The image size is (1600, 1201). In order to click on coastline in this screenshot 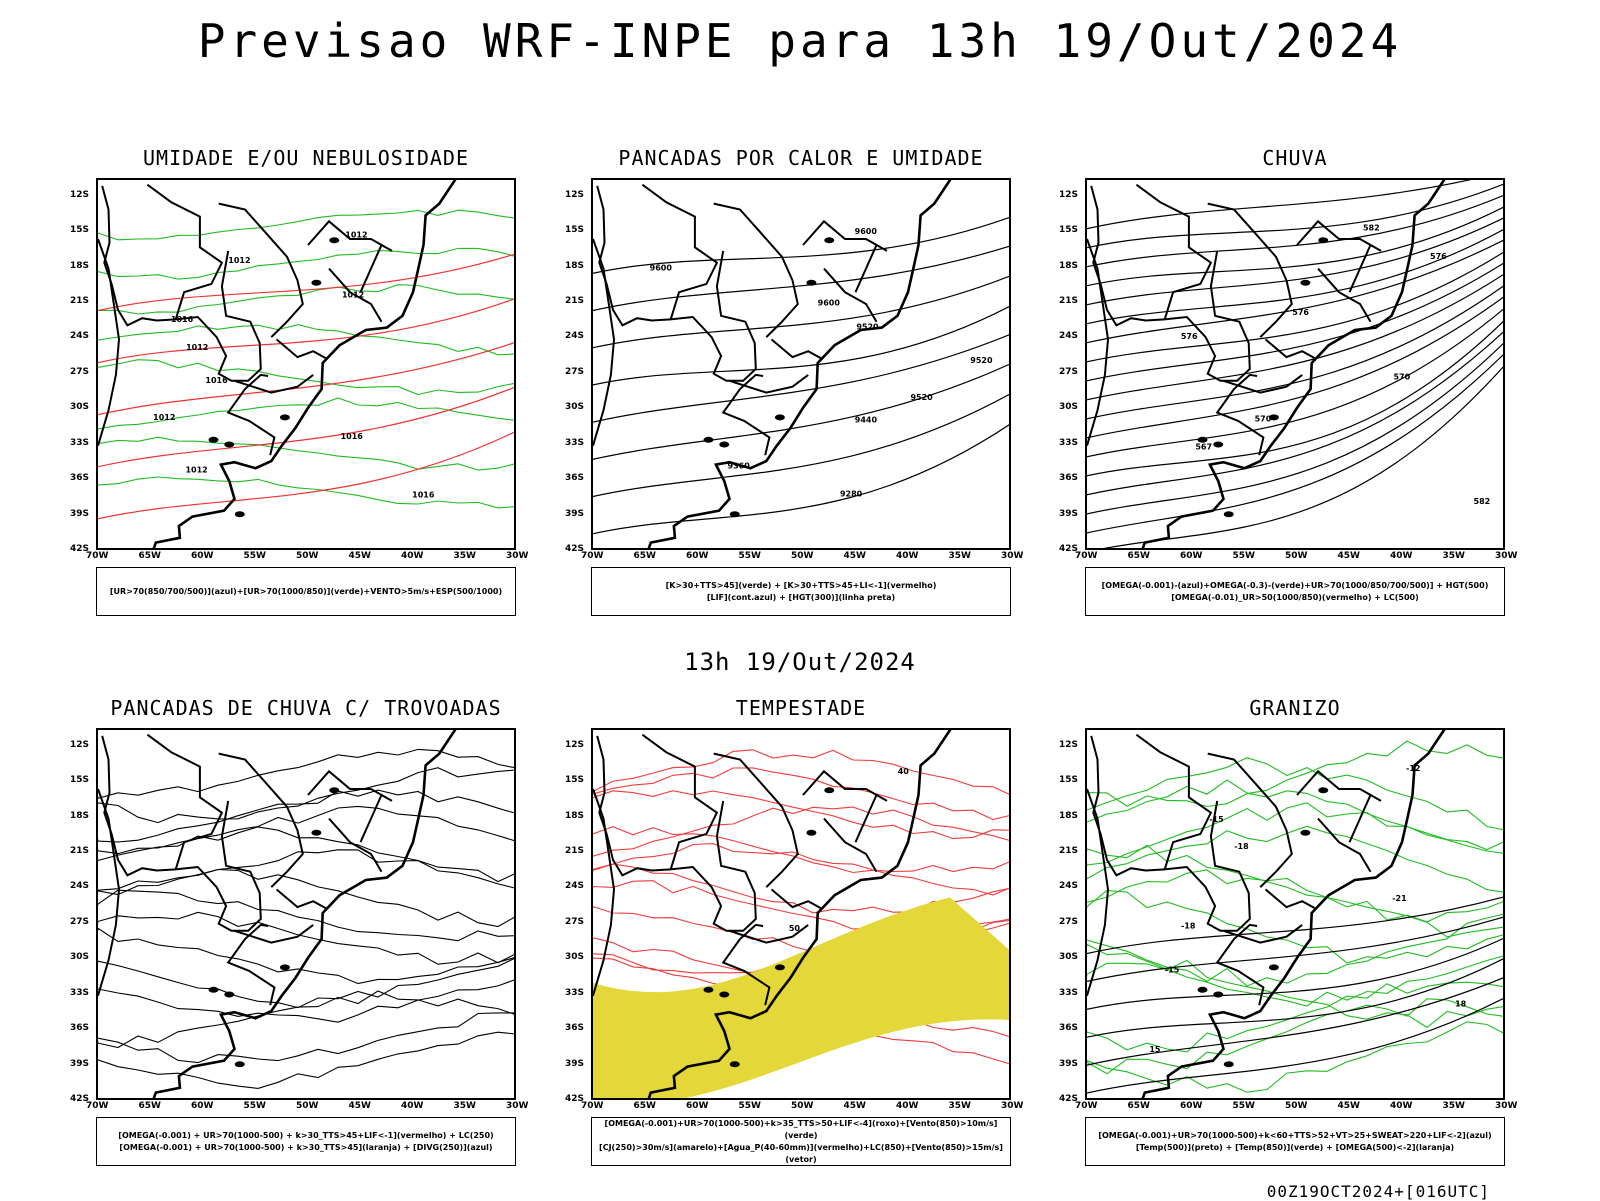, I will do `click(799, 364)`.